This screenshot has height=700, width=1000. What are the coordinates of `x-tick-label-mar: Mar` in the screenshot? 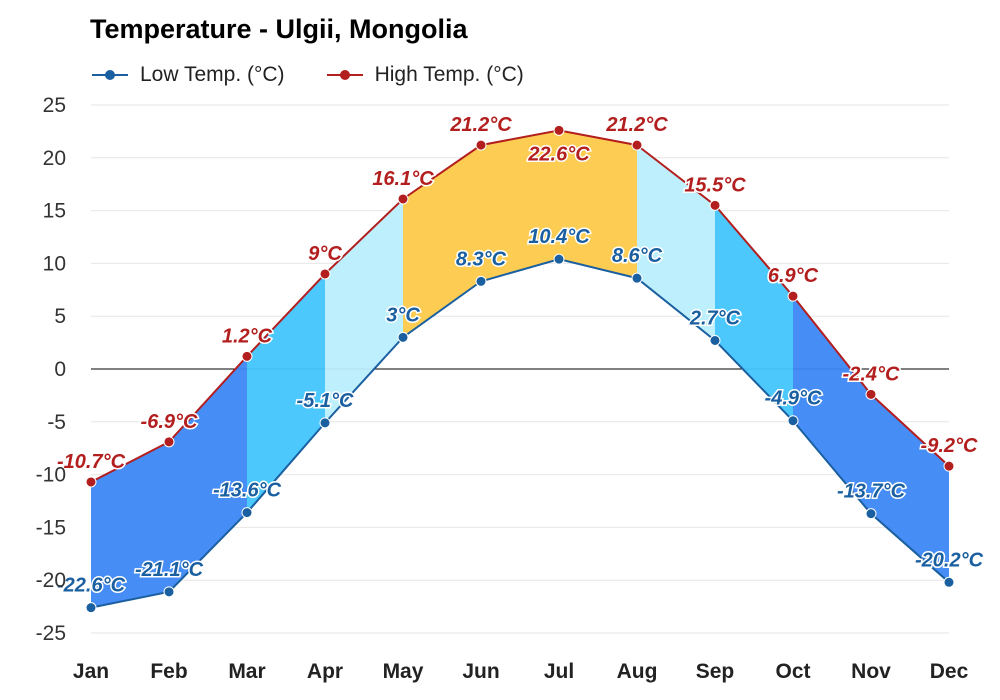 It's located at (246, 671).